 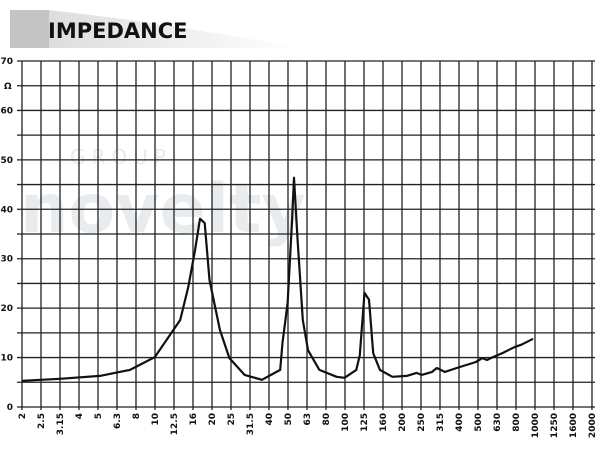 I want to click on x-tick-label: 5, so click(x=99, y=416).